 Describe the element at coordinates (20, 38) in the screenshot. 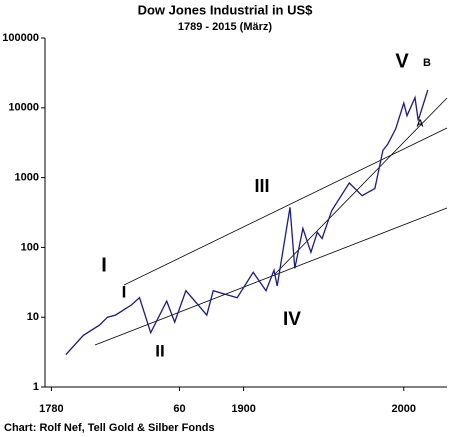

I see `y-tick-label: 100000` at that location.